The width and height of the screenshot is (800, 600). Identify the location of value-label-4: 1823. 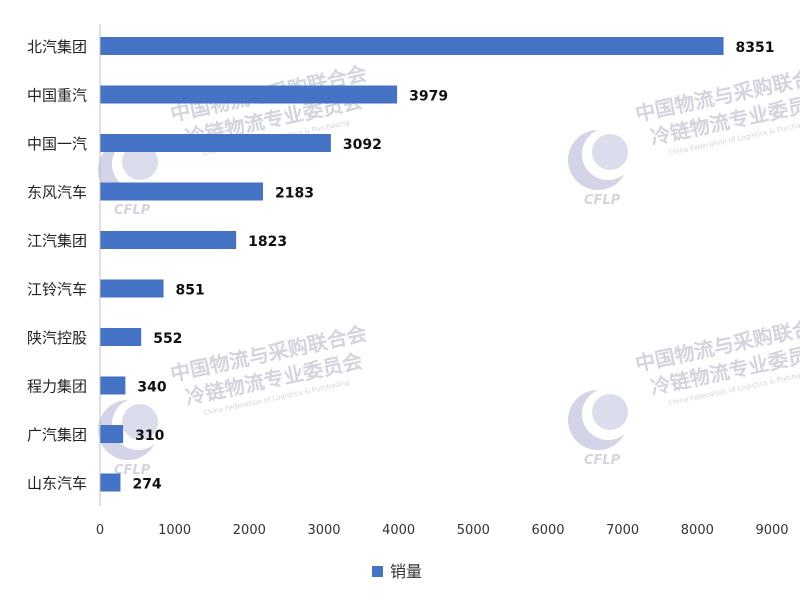
(267, 242).